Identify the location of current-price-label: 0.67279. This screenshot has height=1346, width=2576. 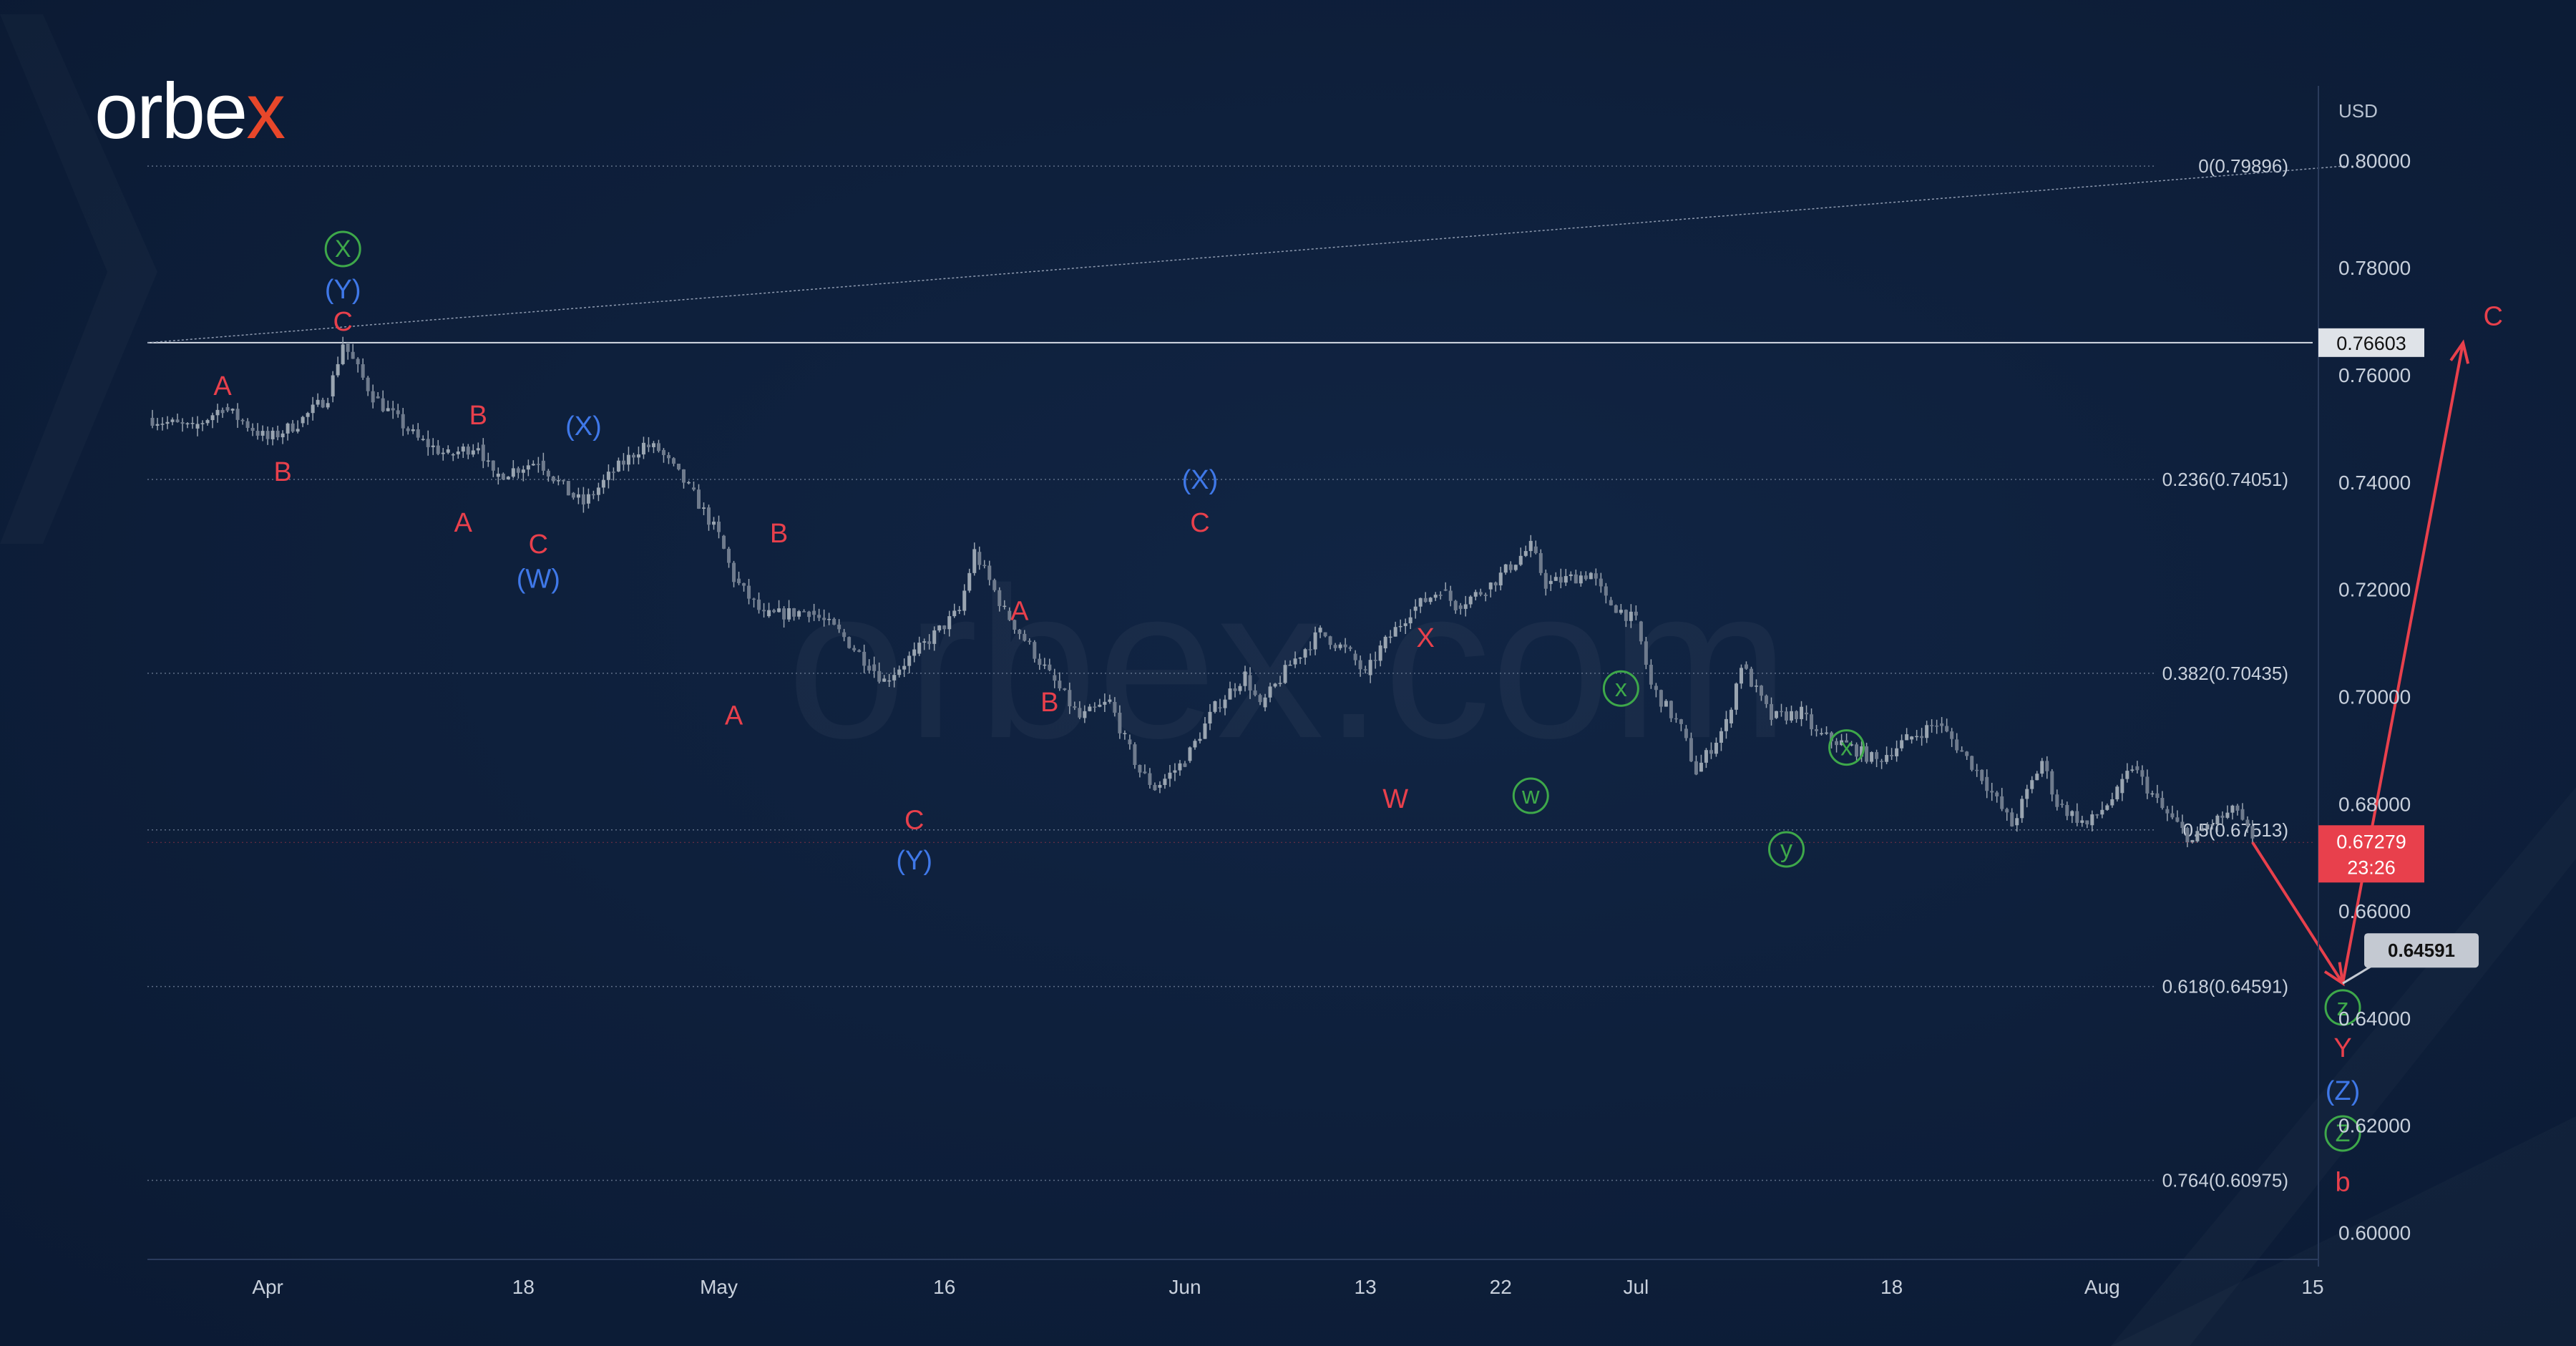
(2371, 841).